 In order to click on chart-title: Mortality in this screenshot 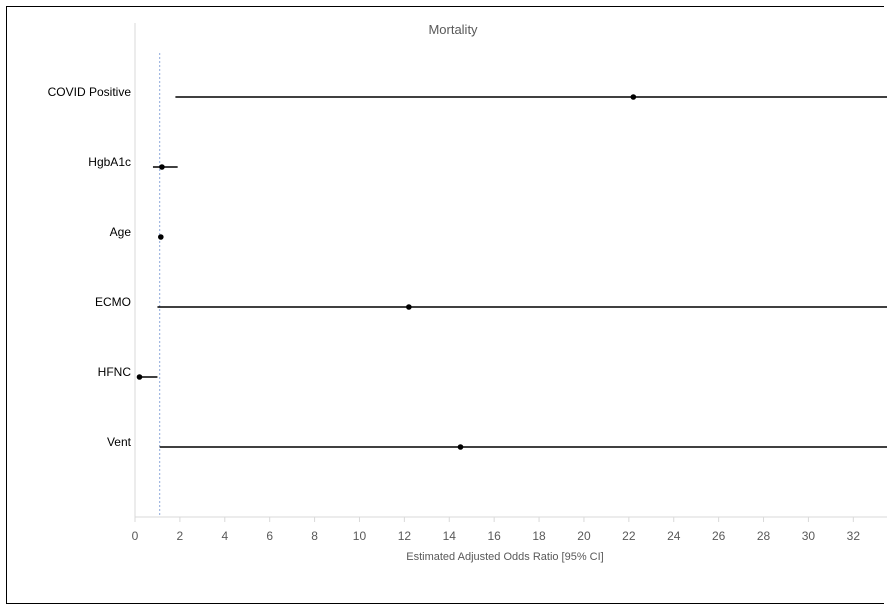, I will do `click(453, 29)`.